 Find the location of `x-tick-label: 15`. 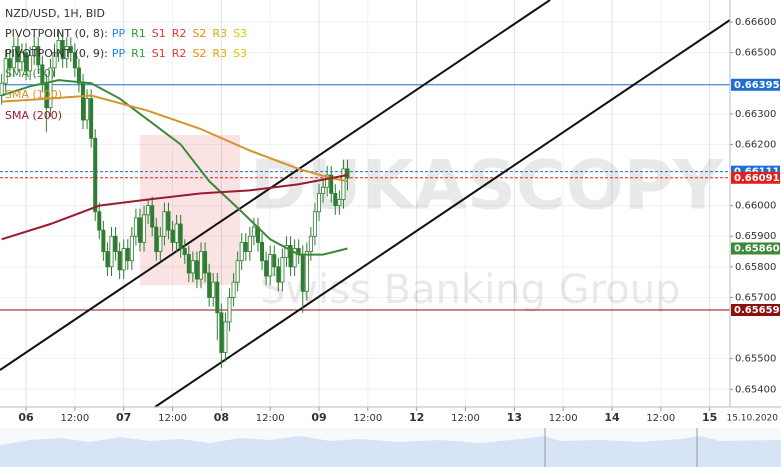

x-tick-label: 15 is located at coordinates (709, 417).